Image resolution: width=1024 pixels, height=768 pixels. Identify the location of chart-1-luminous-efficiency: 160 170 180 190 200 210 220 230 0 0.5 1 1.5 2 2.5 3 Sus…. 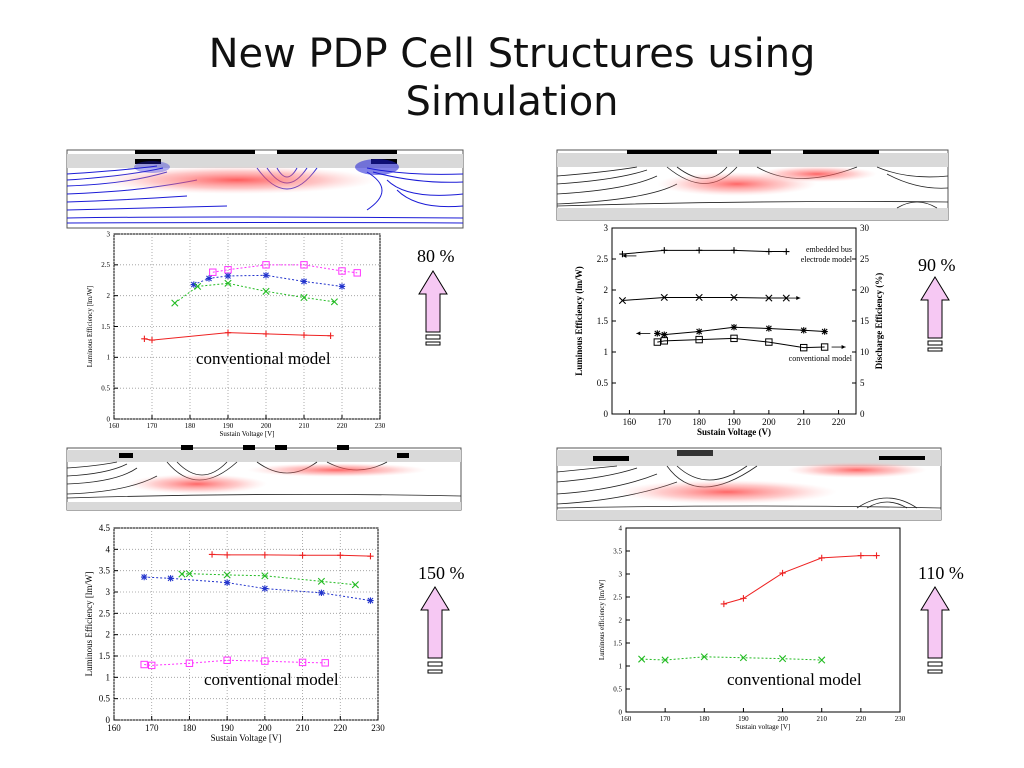
(236, 334).